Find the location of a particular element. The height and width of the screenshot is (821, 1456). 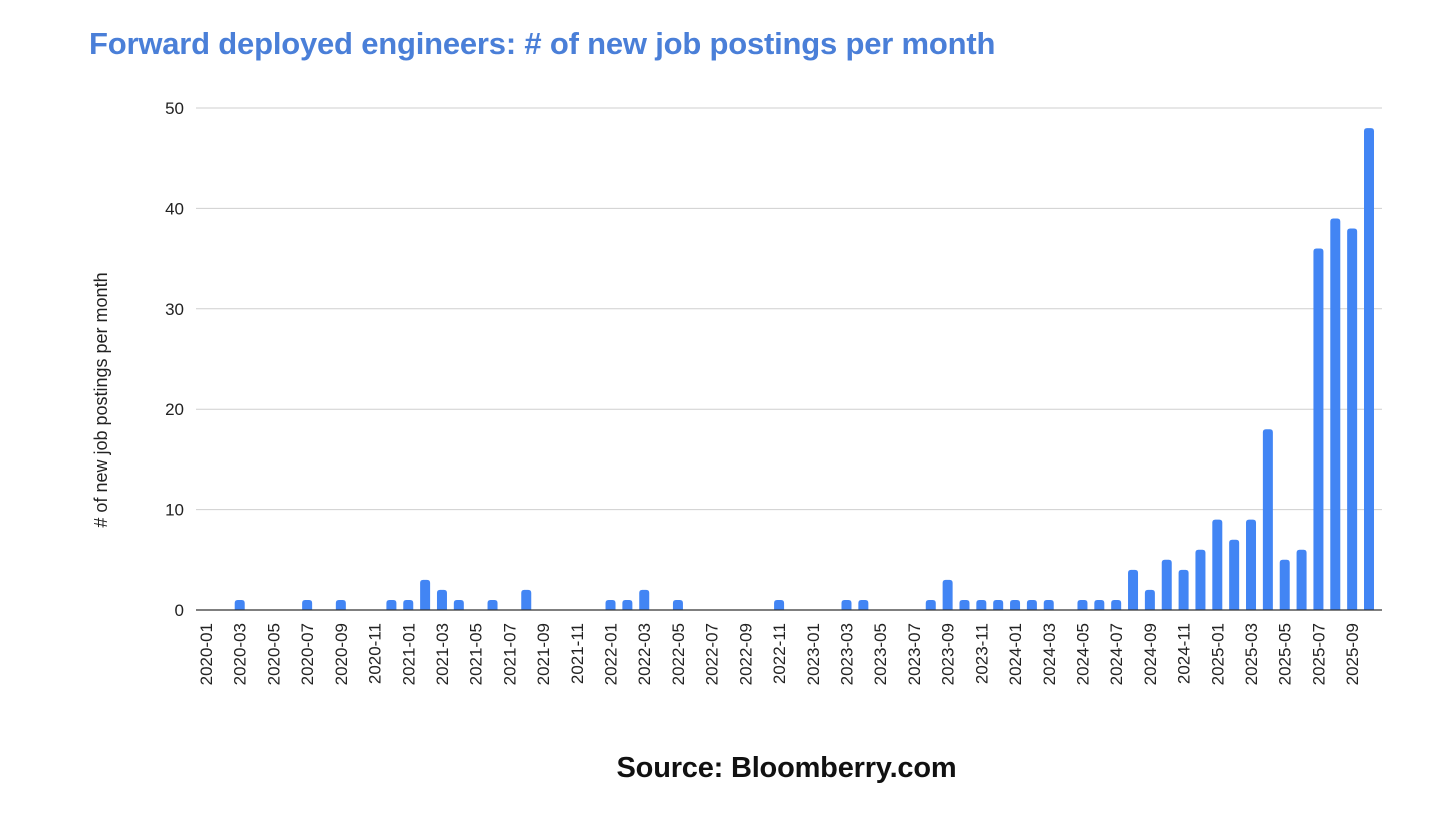

x-tick-label: 2022-01 is located at coordinates (611, 654).